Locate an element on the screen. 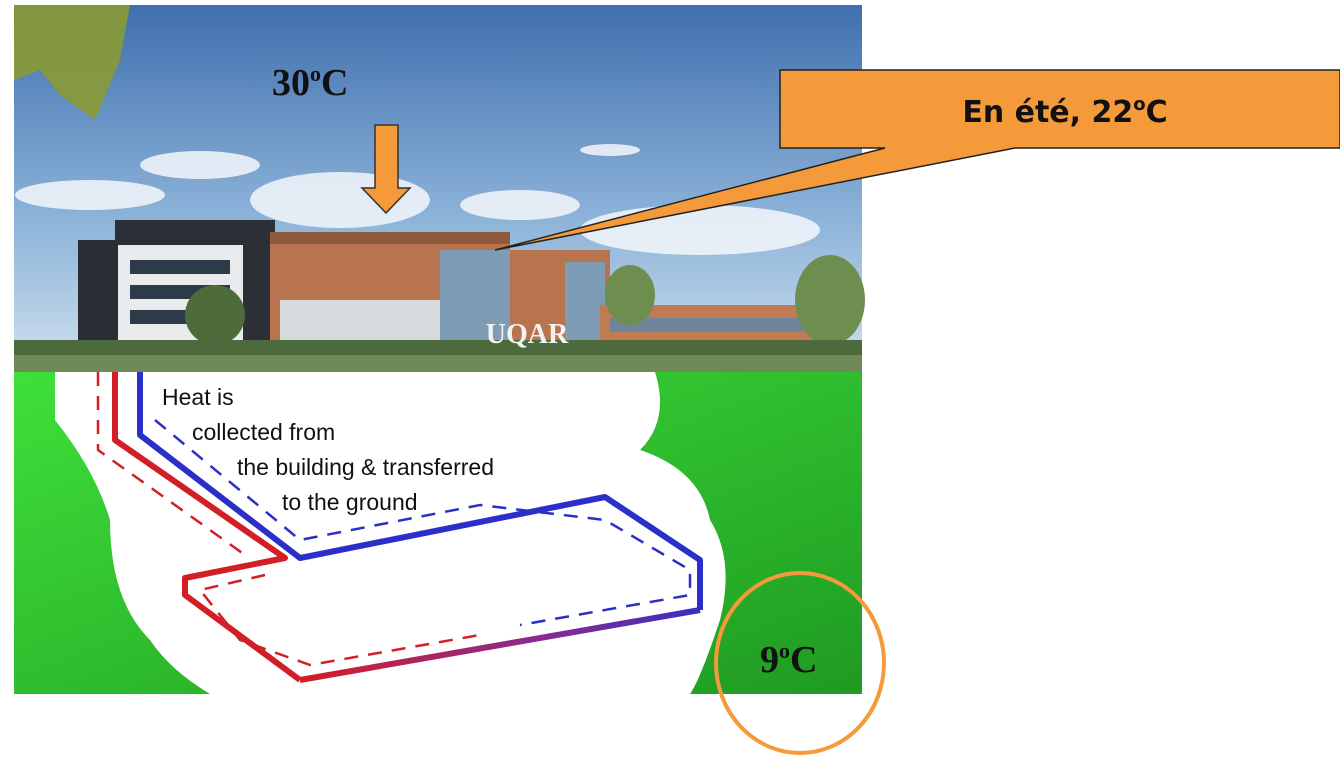  highlight-ellipse is located at coordinates (800, 663).